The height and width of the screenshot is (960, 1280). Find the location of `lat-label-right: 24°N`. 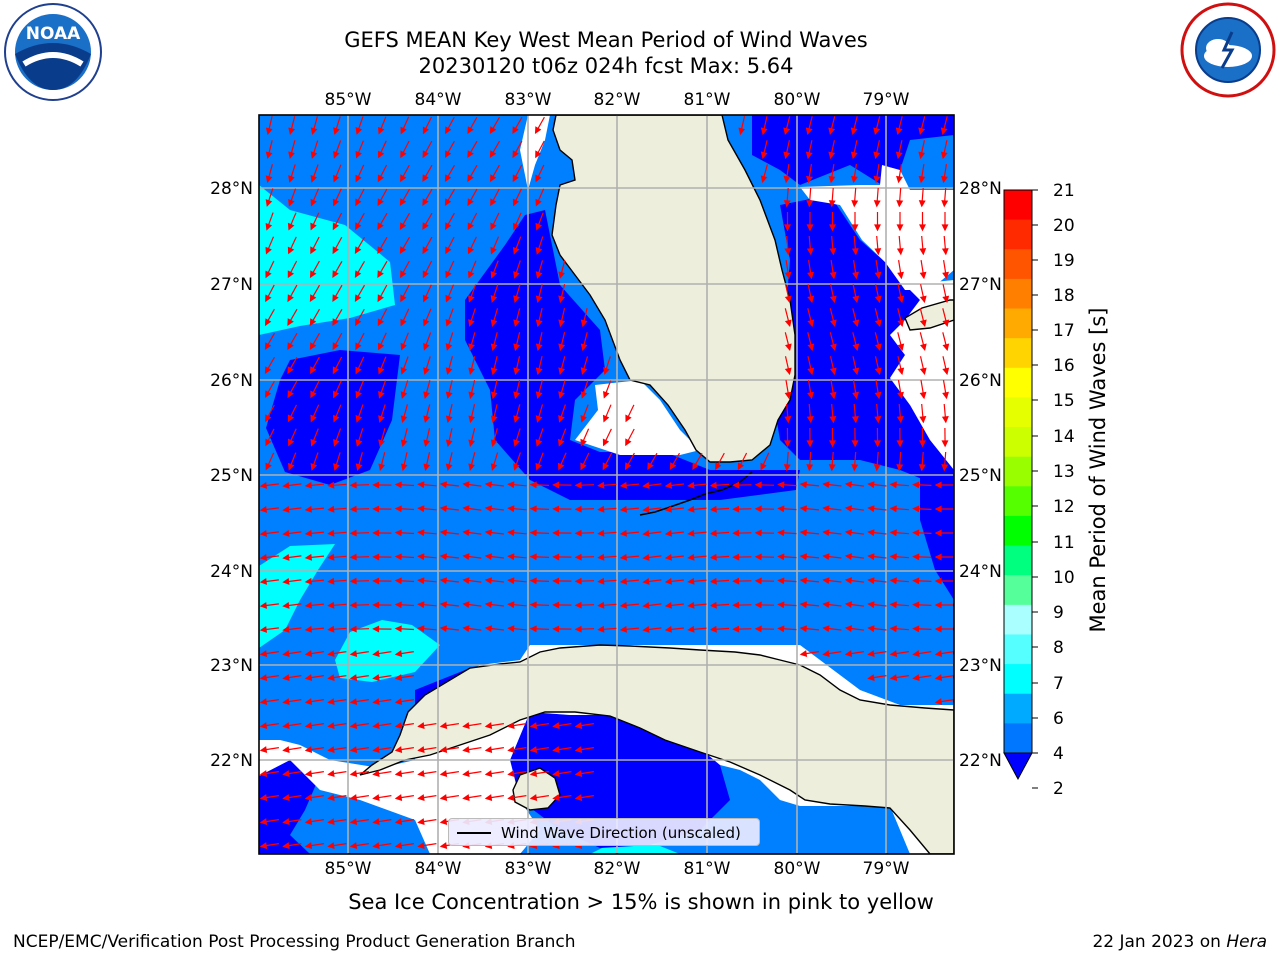

lat-label-right: 24°N is located at coordinates (980, 572).